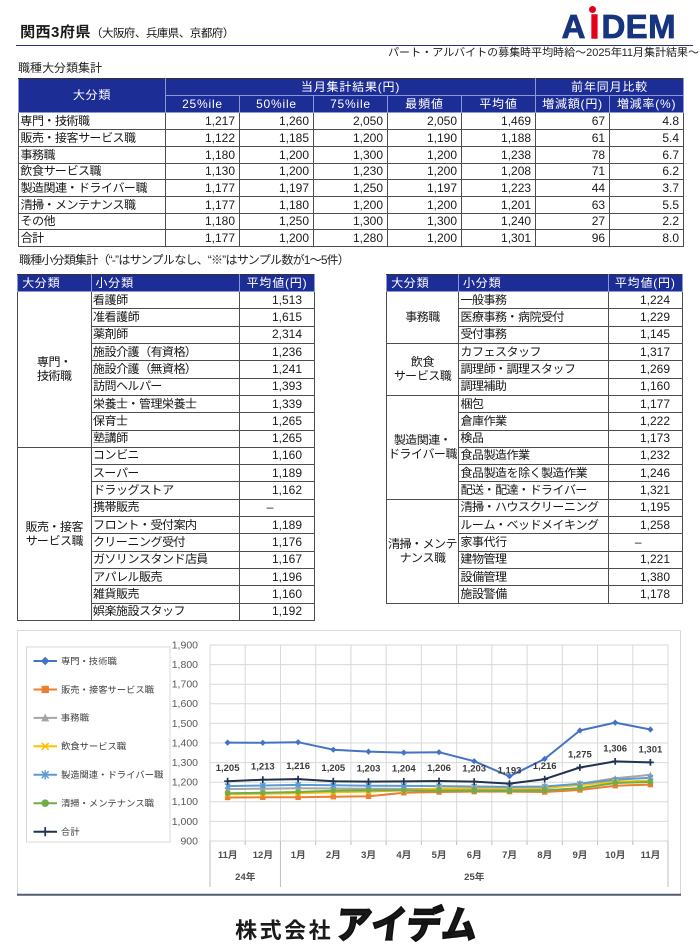 The image size is (700, 949). I want to click on svg-text: 900, so click(189, 841).